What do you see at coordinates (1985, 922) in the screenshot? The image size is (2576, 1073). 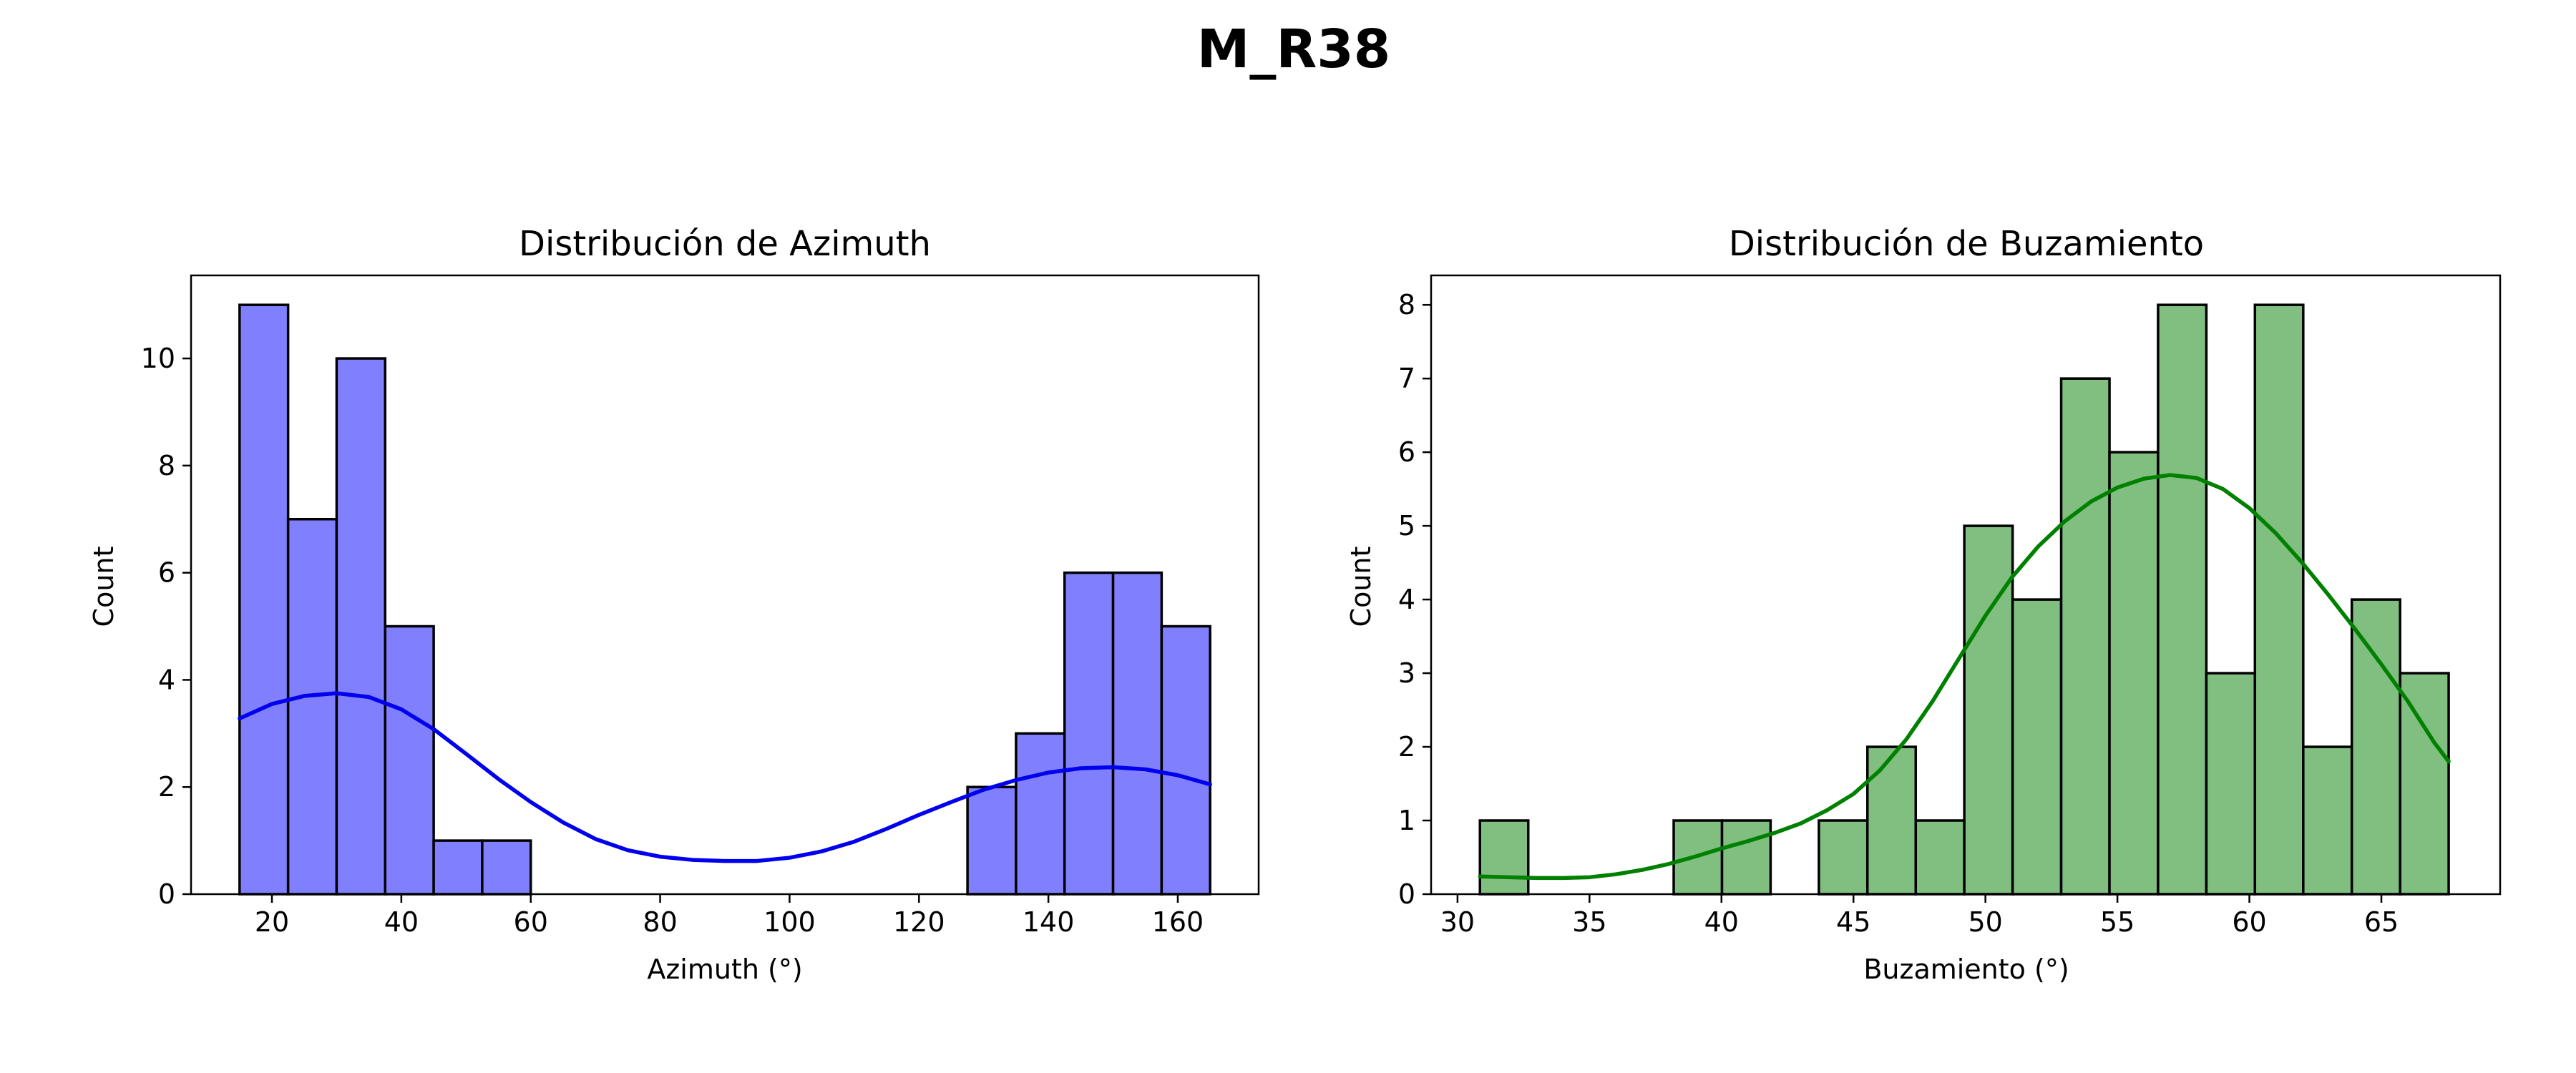 I see `x-tick-label: 50` at bounding box center [1985, 922].